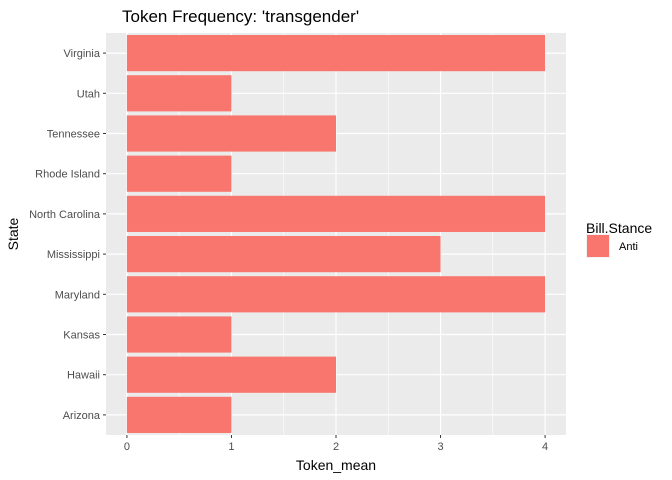  I want to click on bar-mississippi, so click(283, 254).